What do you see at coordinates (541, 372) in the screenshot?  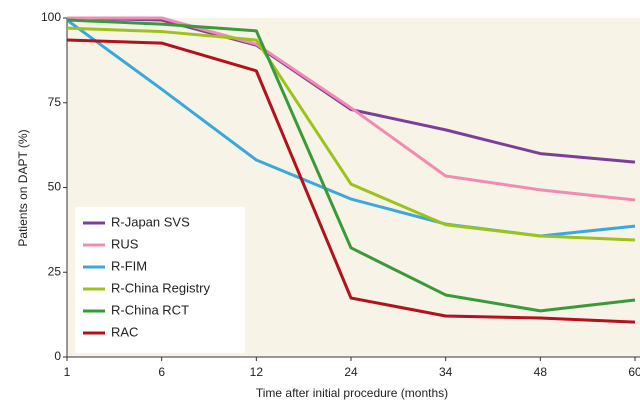 I see `x-tick-label: 48` at bounding box center [541, 372].